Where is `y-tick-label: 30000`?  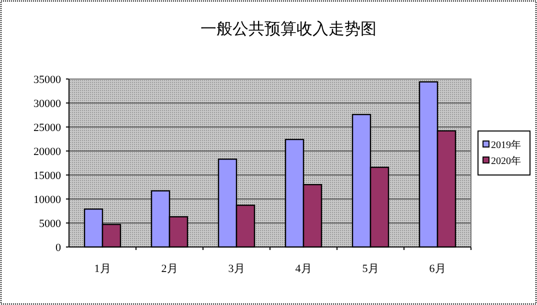 y-tick-label: 30000 is located at coordinates (48, 104).